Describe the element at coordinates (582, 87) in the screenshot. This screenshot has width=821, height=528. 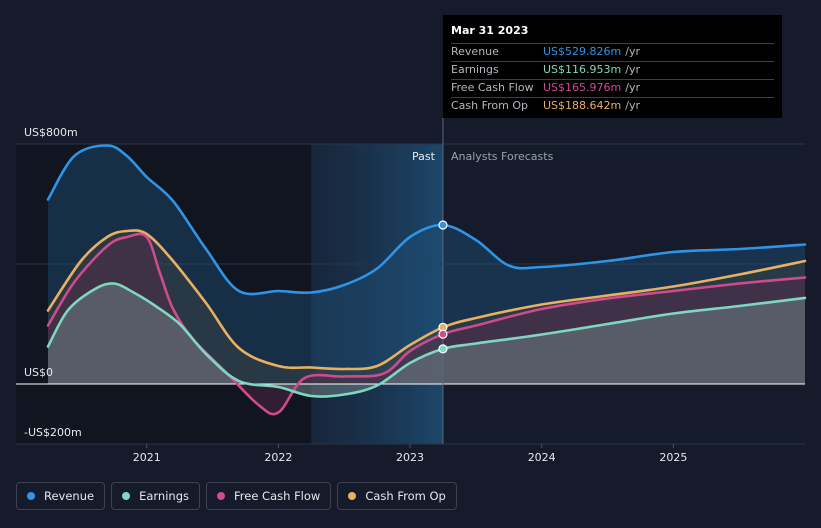
I see `tooltip-value: US$165.976m` at that location.